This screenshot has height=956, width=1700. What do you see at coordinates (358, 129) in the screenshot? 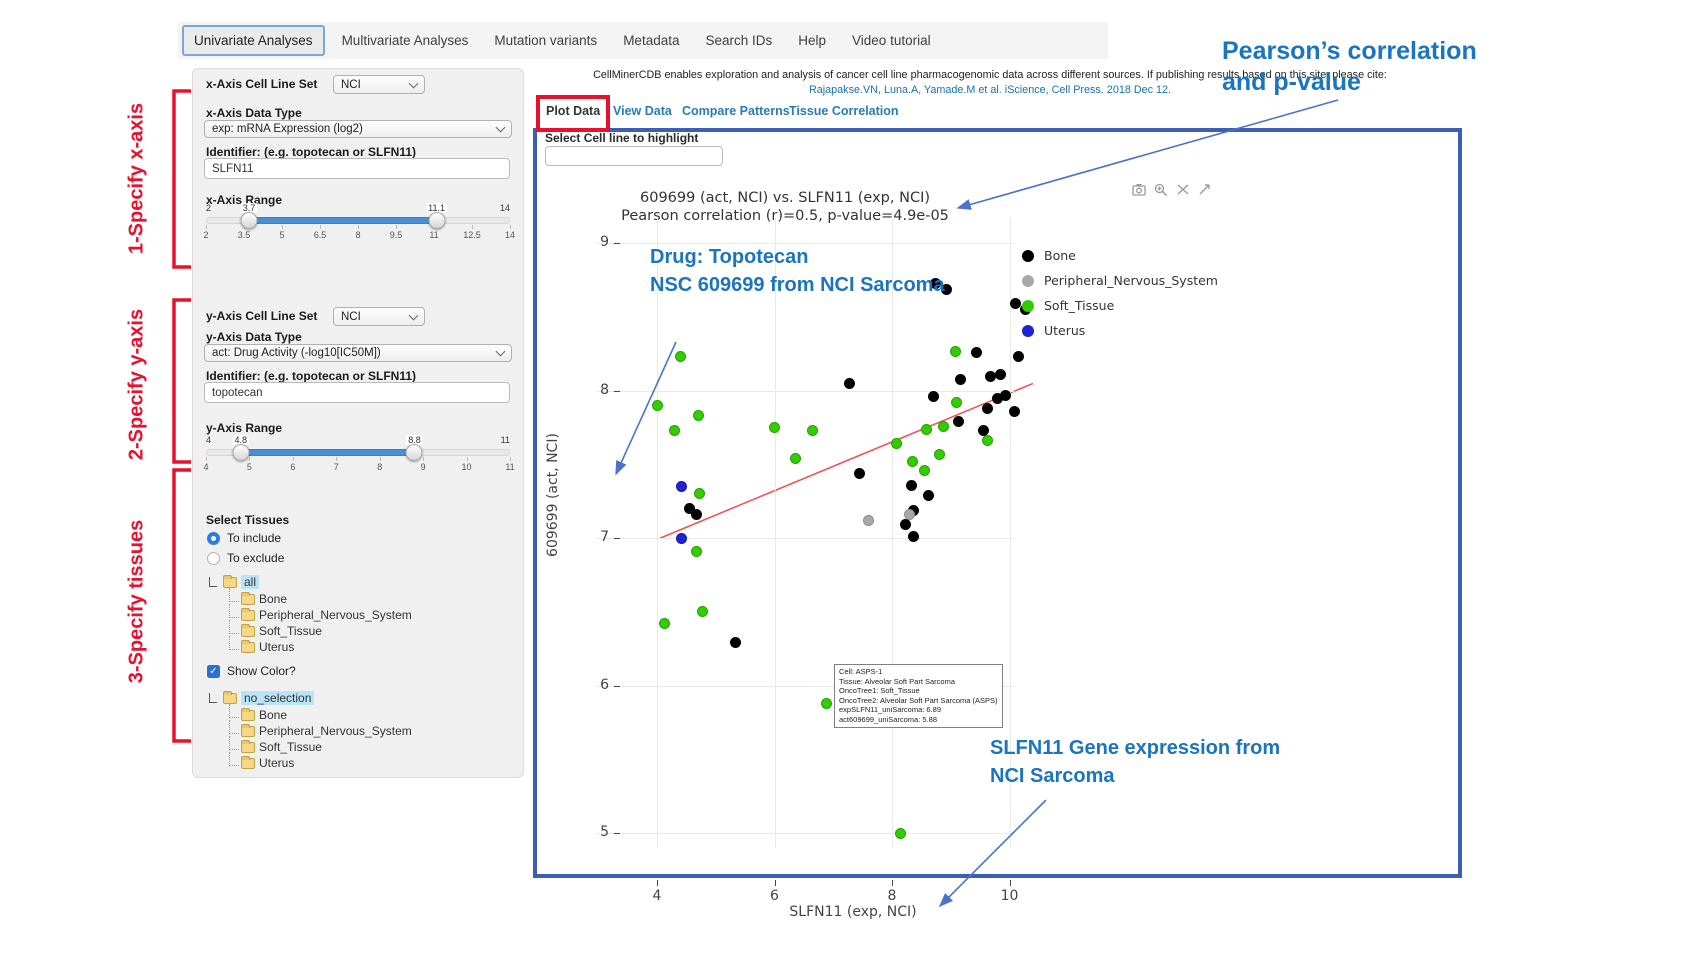
I see `x-data-type-select: exp: mRNA Expression (log2)` at bounding box center [358, 129].